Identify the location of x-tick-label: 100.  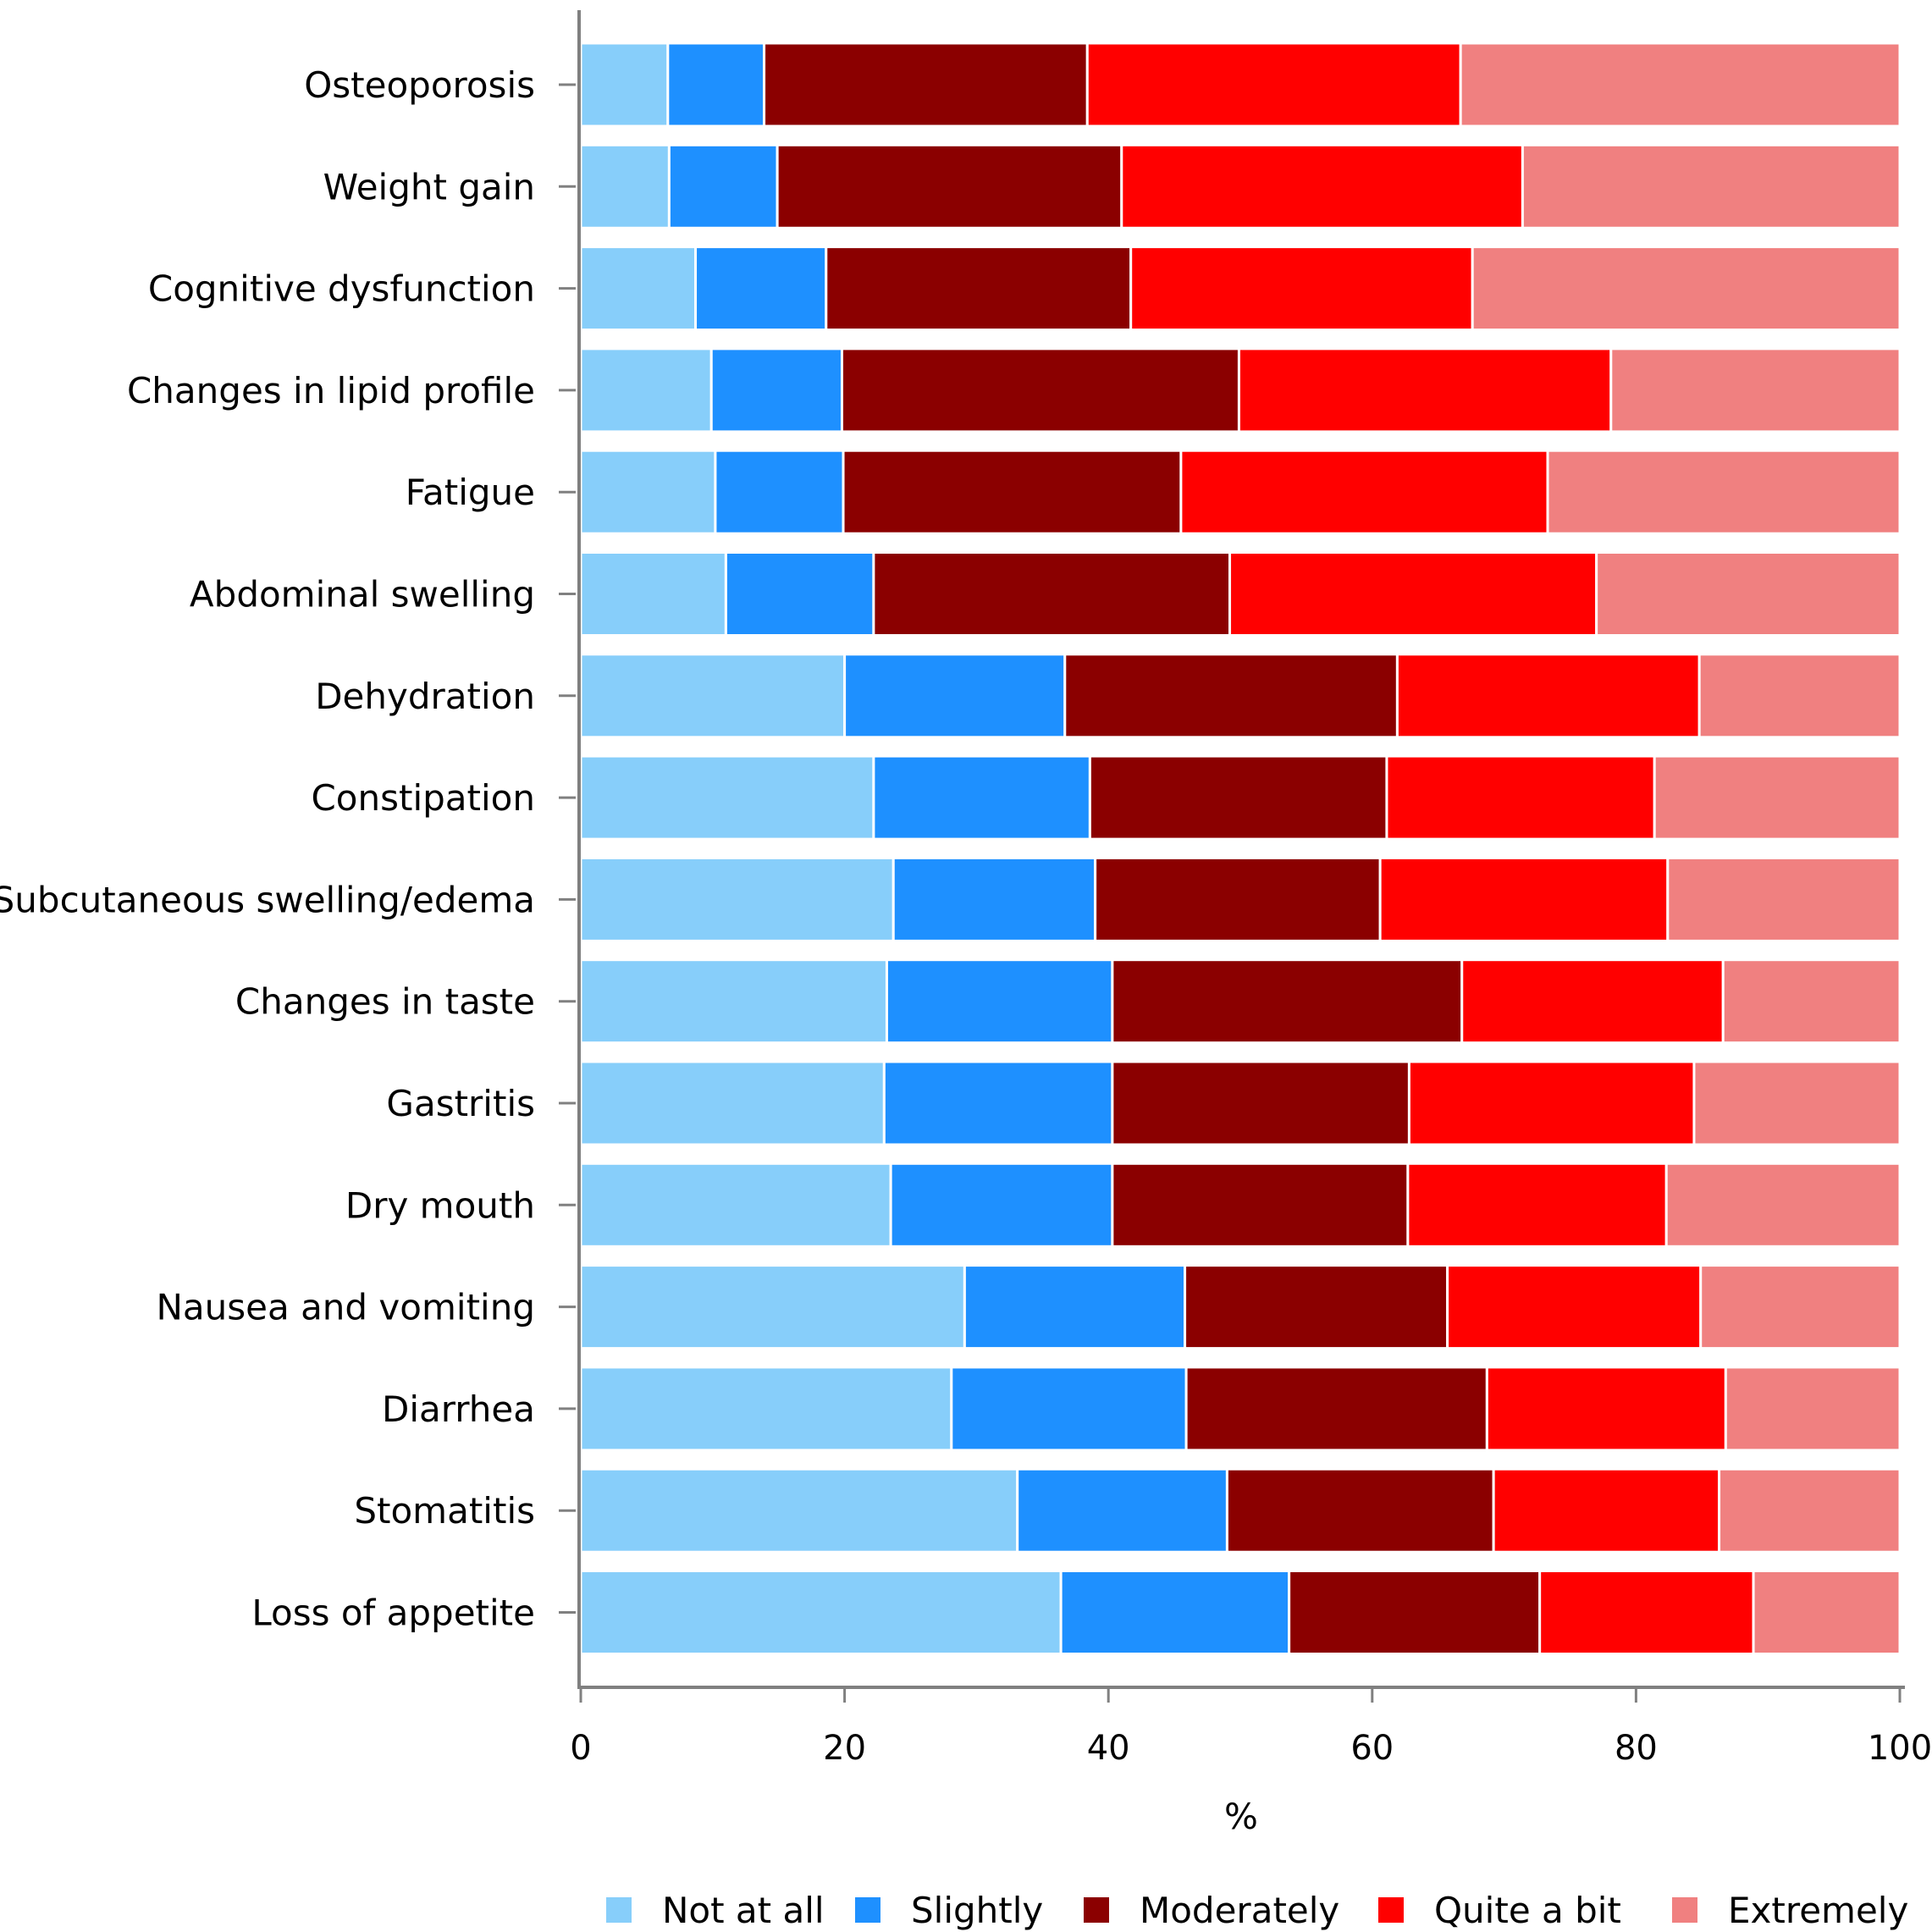
(1900, 1748).